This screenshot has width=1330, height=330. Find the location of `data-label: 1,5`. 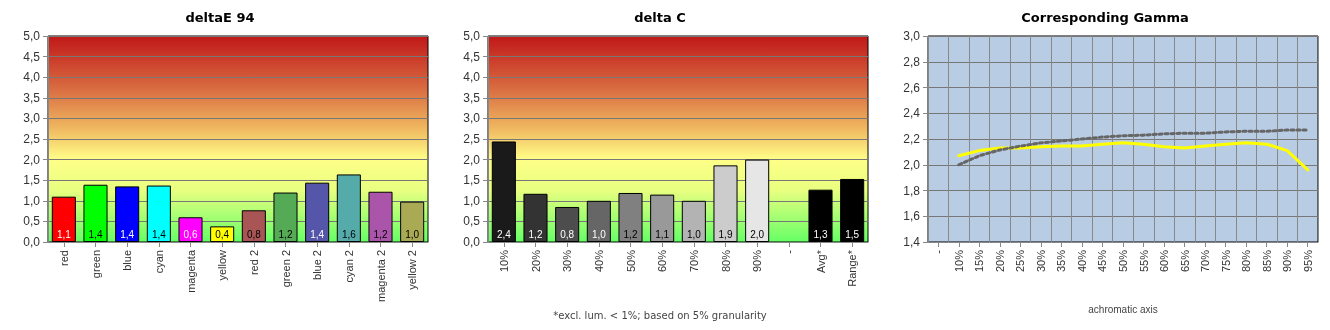

data-label: 1,5 is located at coordinates (852, 234).